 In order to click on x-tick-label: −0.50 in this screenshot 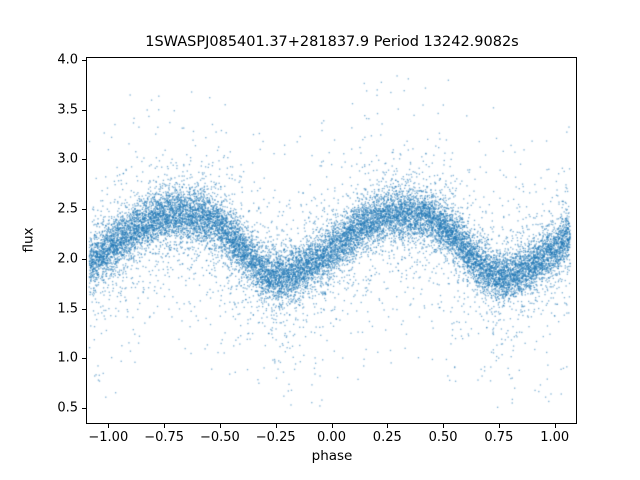, I will do `click(219, 437)`.